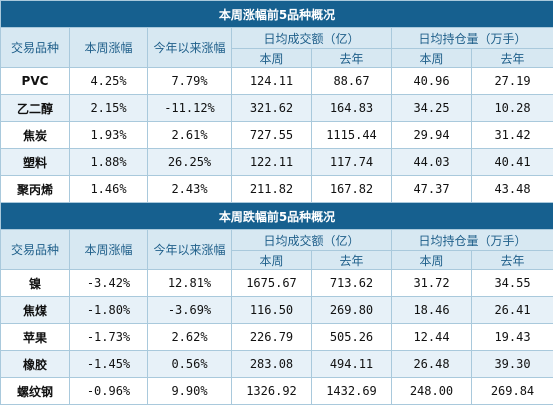  I want to click on oi-this-week: 26.48, so click(432, 364).